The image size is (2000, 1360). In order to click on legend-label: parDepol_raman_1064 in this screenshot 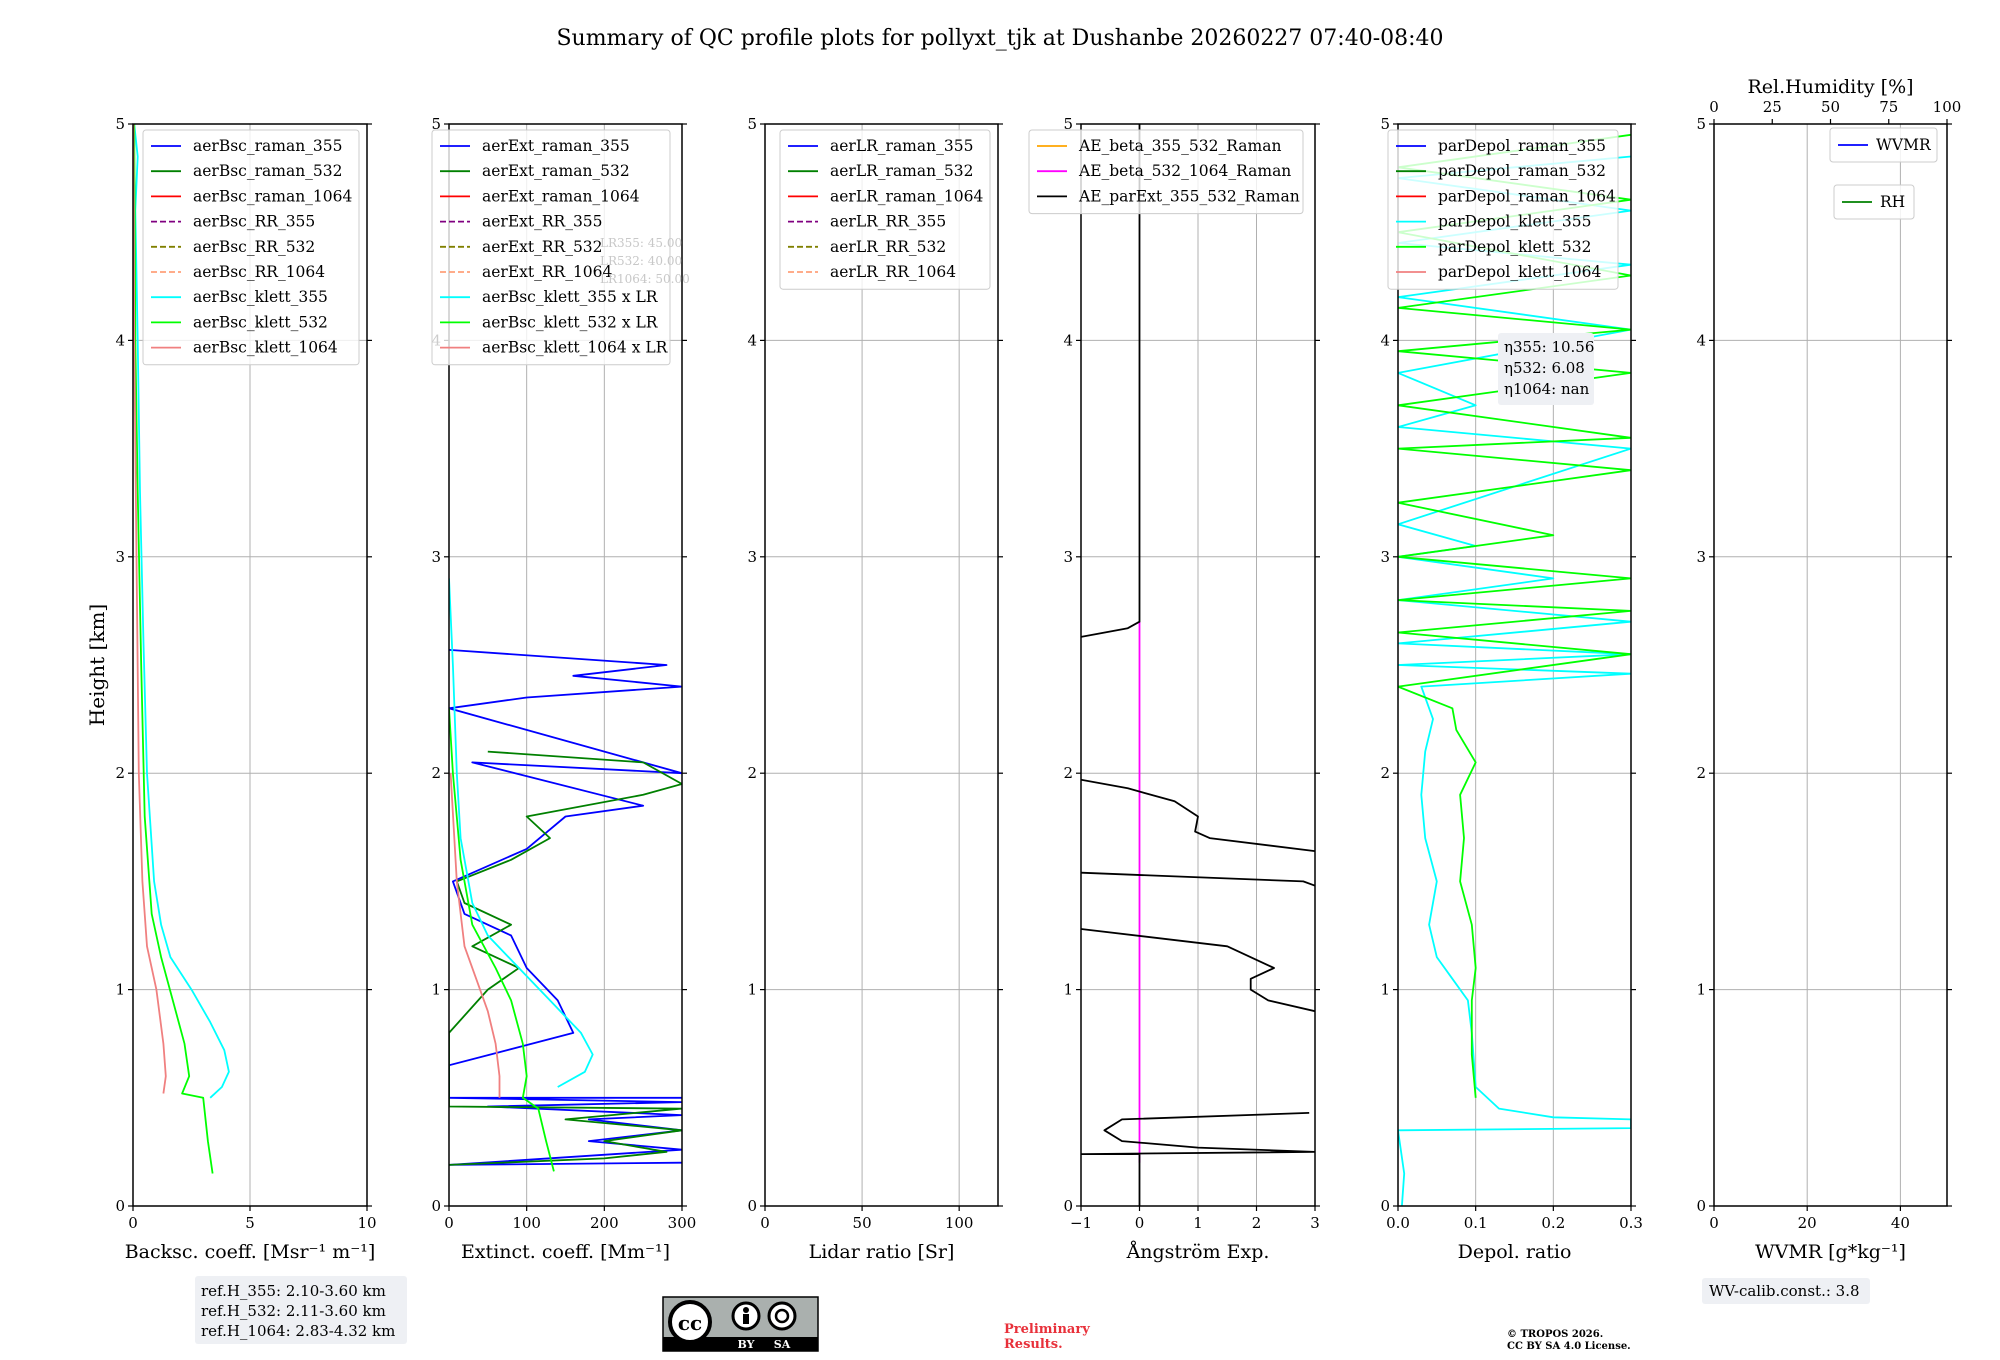, I will do `click(1527, 196)`.